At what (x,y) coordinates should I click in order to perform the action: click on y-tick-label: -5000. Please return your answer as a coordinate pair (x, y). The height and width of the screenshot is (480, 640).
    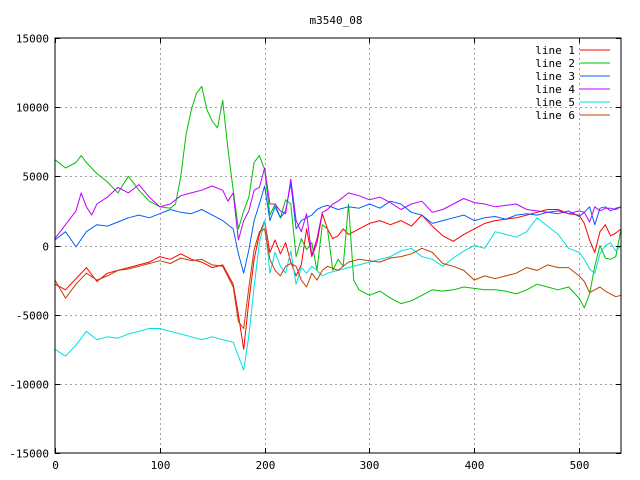
    Looking at the image, I should click on (32, 316).